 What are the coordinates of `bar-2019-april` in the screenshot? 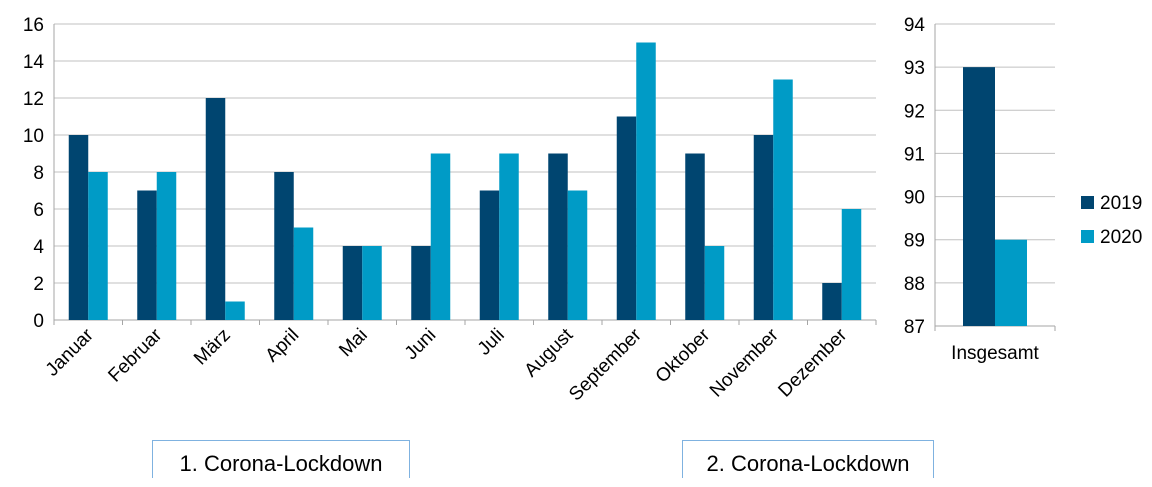 It's located at (284, 246).